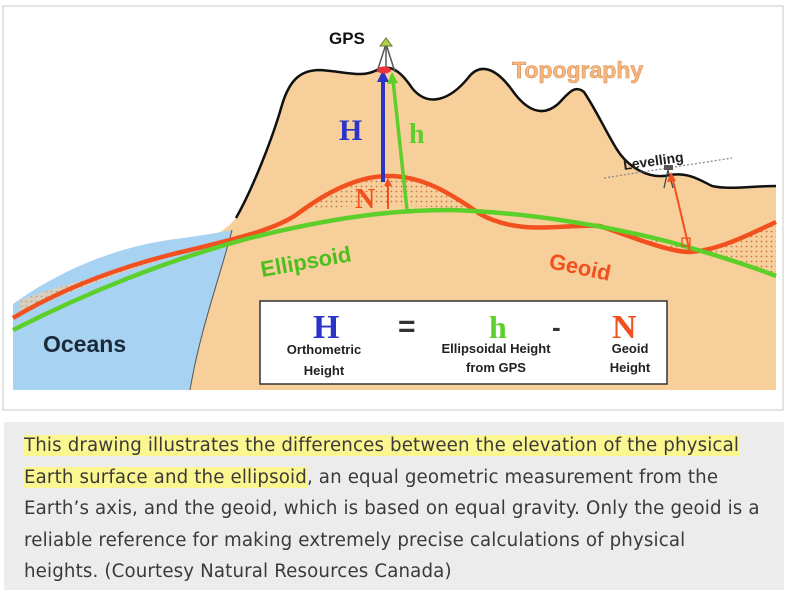 The width and height of the screenshot is (791, 592). What do you see at coordinates (630, 348) in the screenshot?
I see `geoid-caption-1: Geoid` at bounding box center [630, 348].